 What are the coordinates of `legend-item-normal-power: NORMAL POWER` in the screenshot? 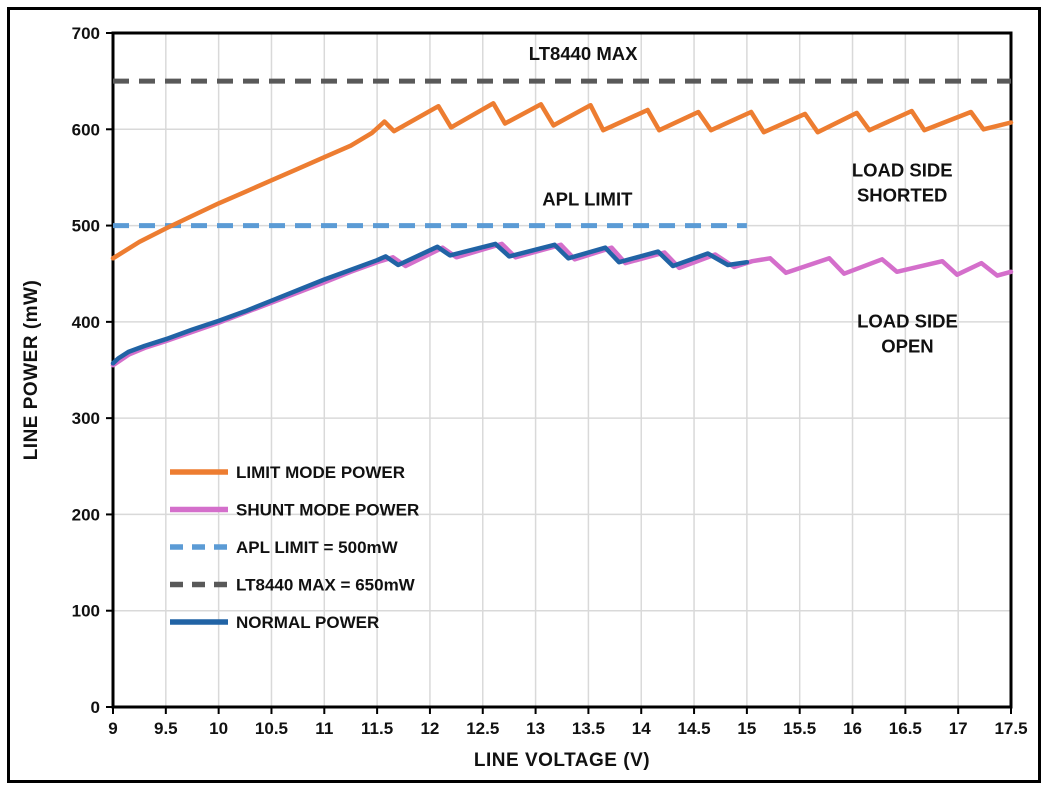 It's located at (274, 622).